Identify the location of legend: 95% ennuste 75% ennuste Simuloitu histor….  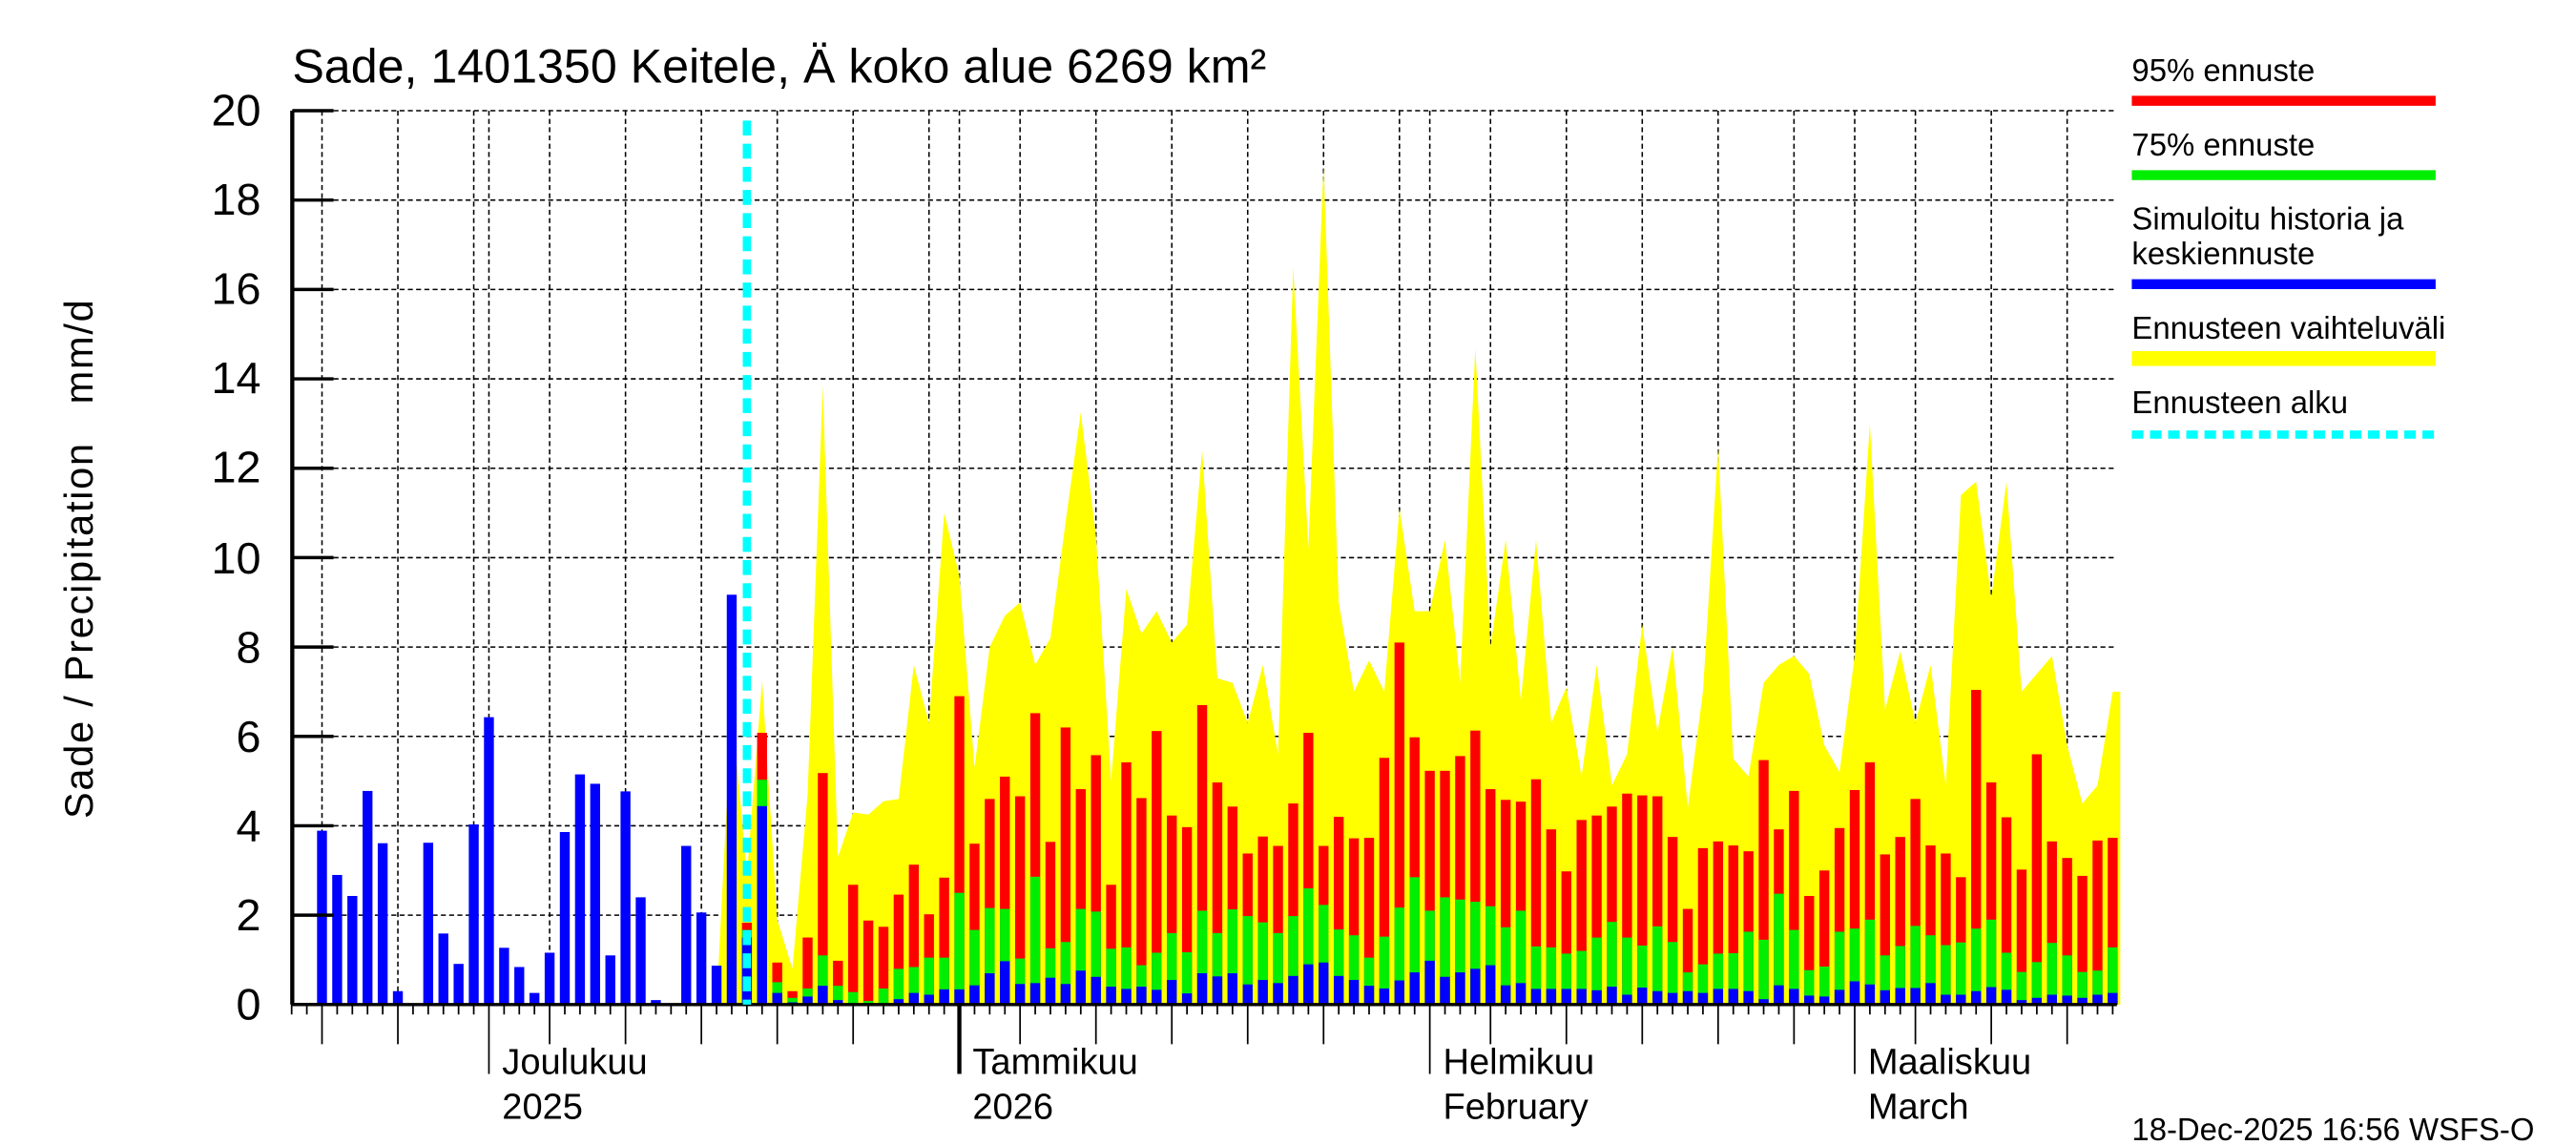
(2288, 245).